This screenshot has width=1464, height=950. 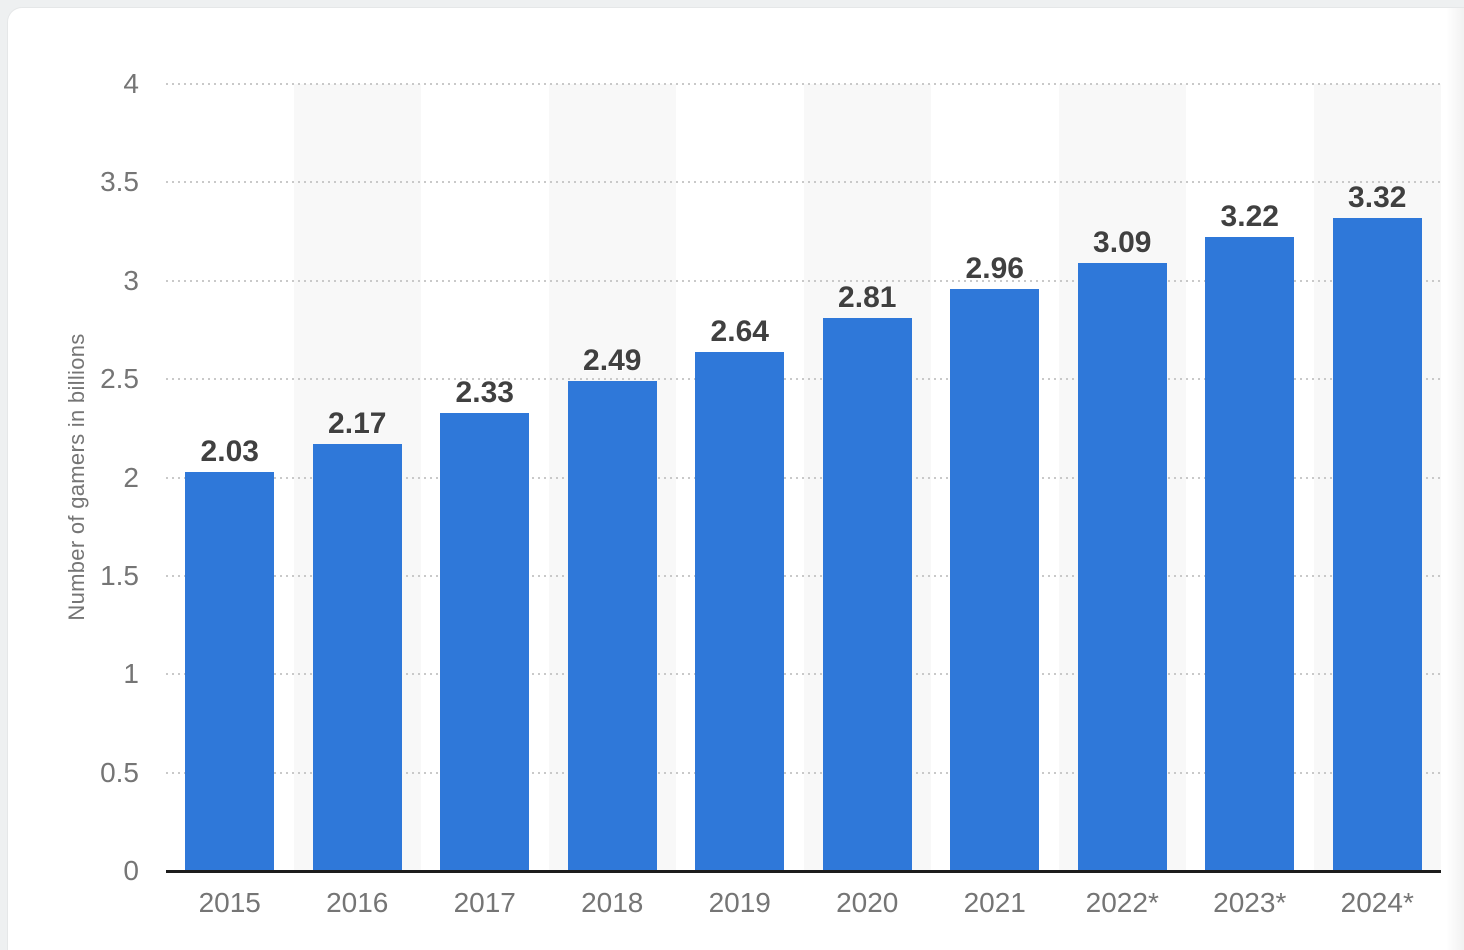 What do you see at coordinates (803, 379) in the screenshot?
I see `gridline-2.5` at bounding box center [803, 379].